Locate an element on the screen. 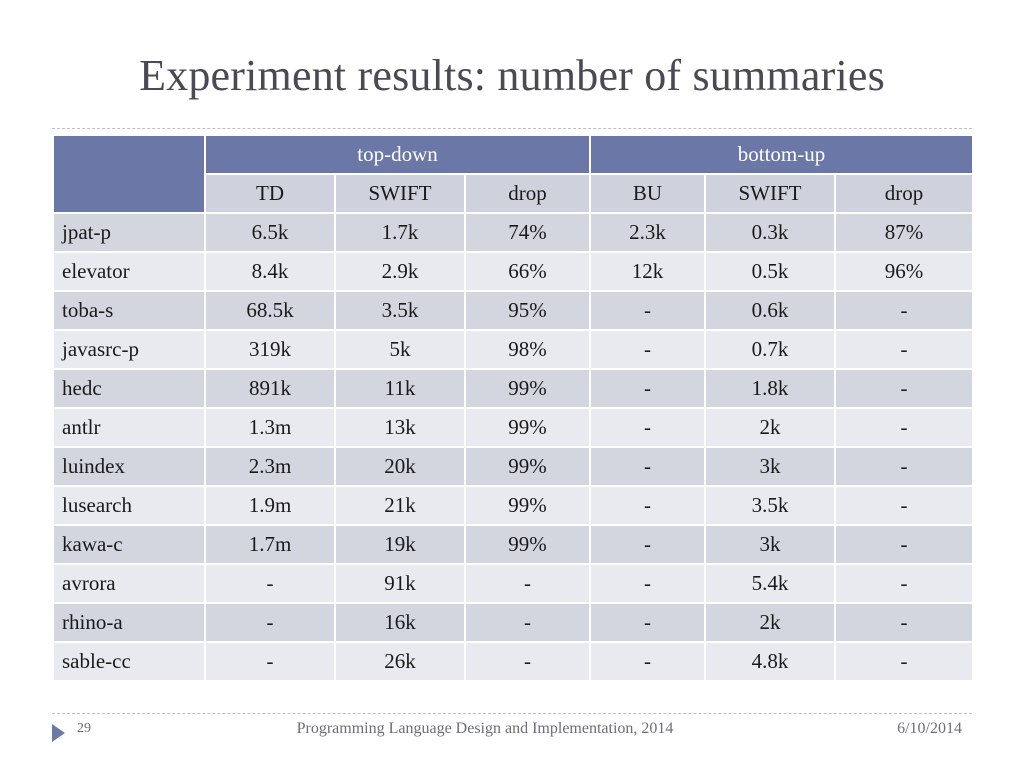 The image size is (1024, 768). td-value: 8.4k is located at coordinates (270, 271).